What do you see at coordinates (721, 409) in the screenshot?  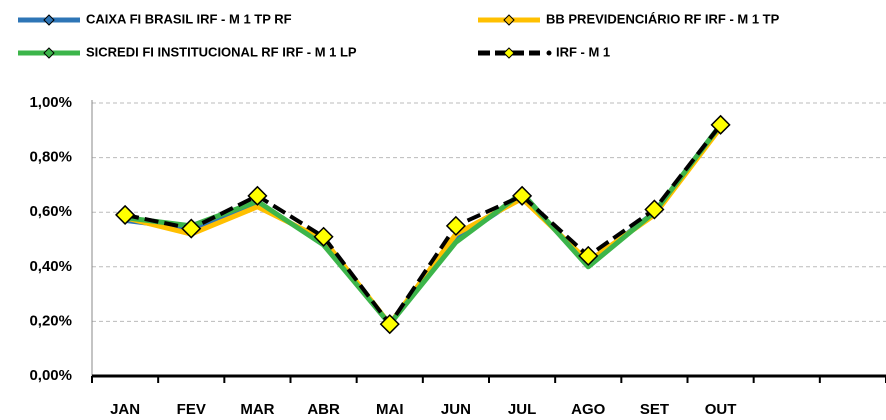 I see `x-tick-label: OUT` at bounding box center [721, 409].